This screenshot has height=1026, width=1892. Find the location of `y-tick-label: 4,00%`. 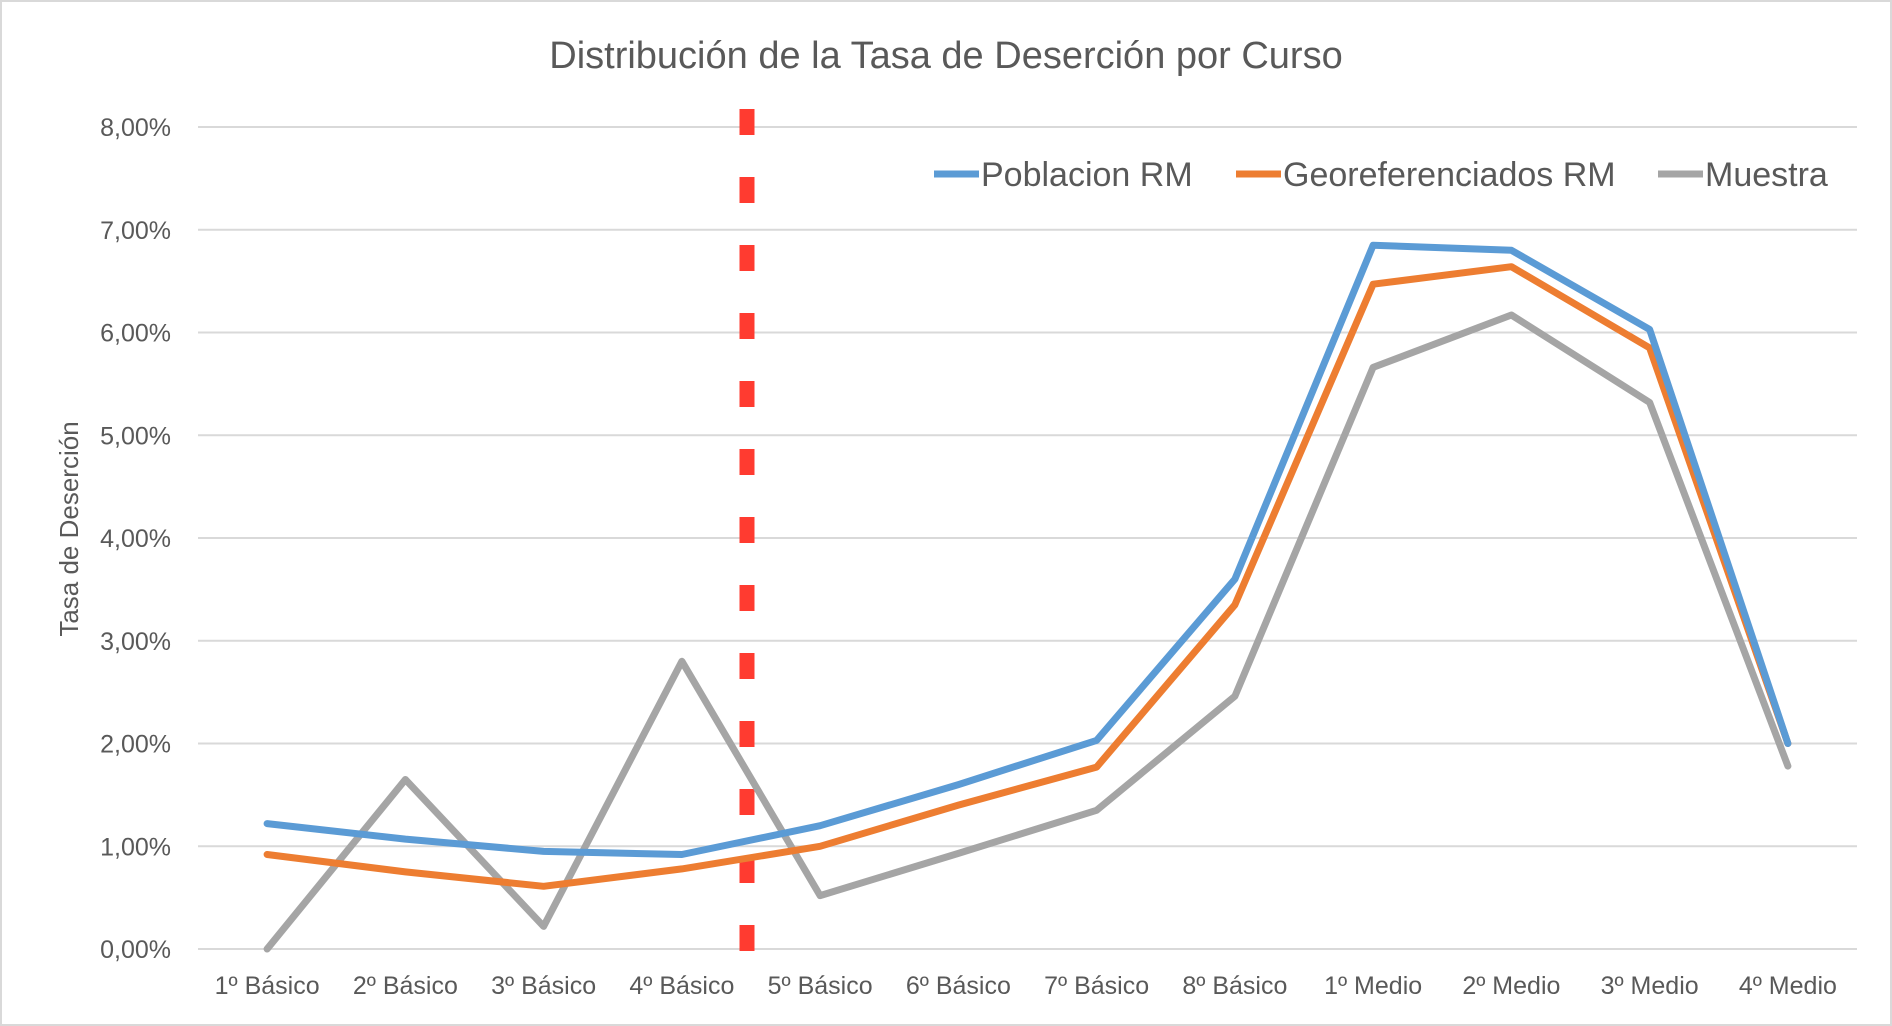

y-tick-label: 4,00% is located at coordinates (135, 539).